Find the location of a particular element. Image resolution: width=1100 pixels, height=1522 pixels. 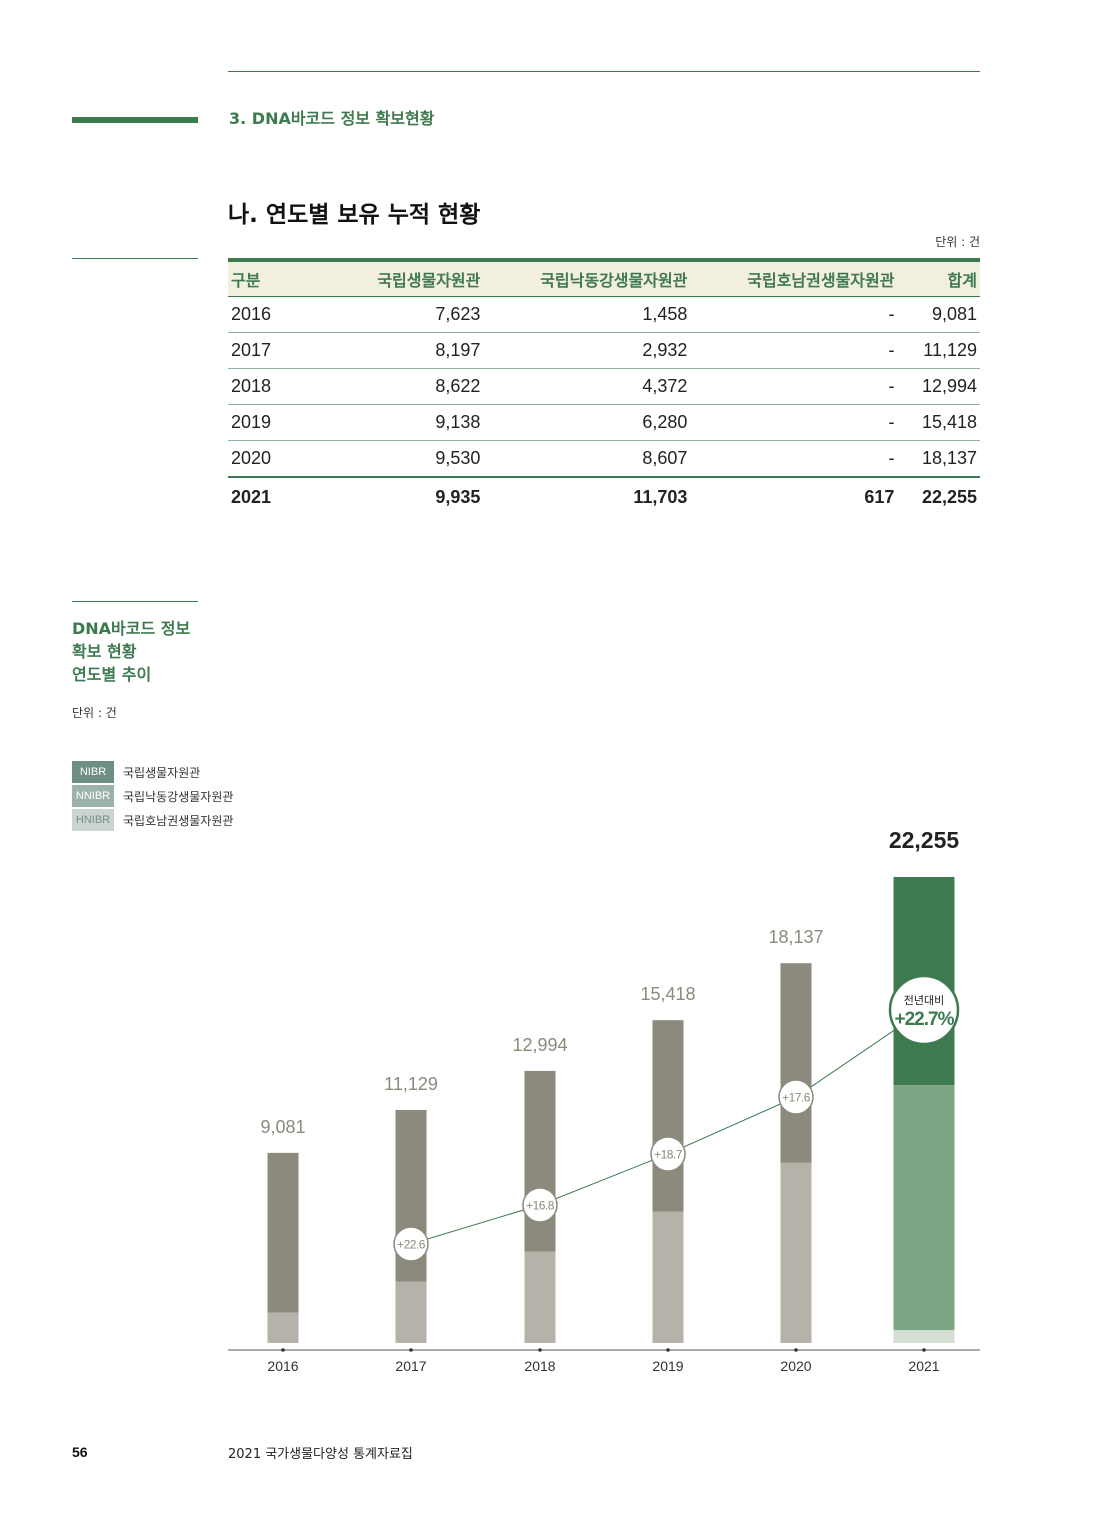

section-accent-bar is located at coordinates (135, 120).